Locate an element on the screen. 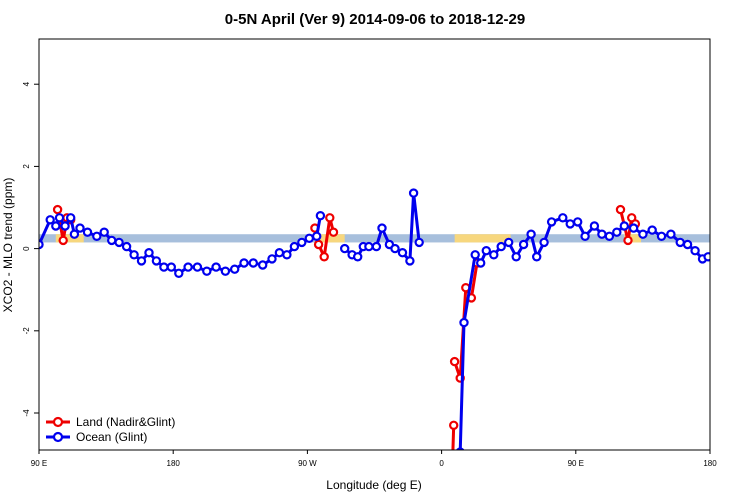 The width and height of the screenshot is (750, 500). x-axis: 90 E 180 90 W 0 90 E 180 is located at coordinates (374, 459).